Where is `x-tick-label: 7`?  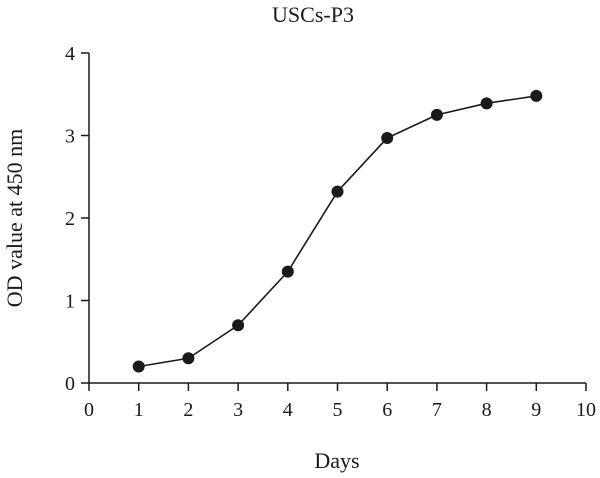 x-tick-label: 7 is located at coordinates (437, 410).